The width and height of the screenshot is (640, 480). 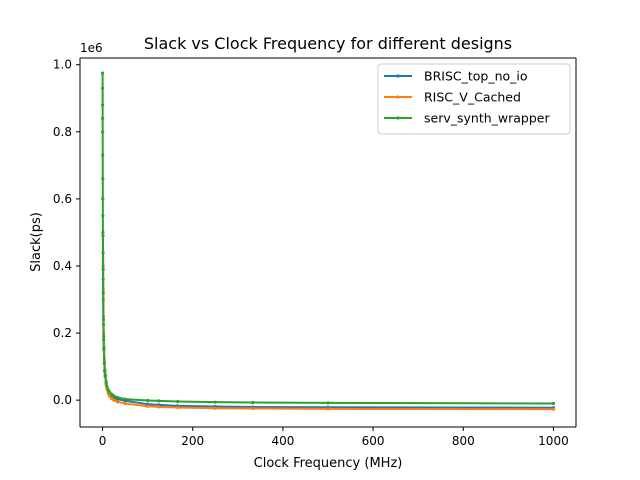 I want to click on x-axis-label: Clock Frequency (MHz), so click(x=328, y=463).